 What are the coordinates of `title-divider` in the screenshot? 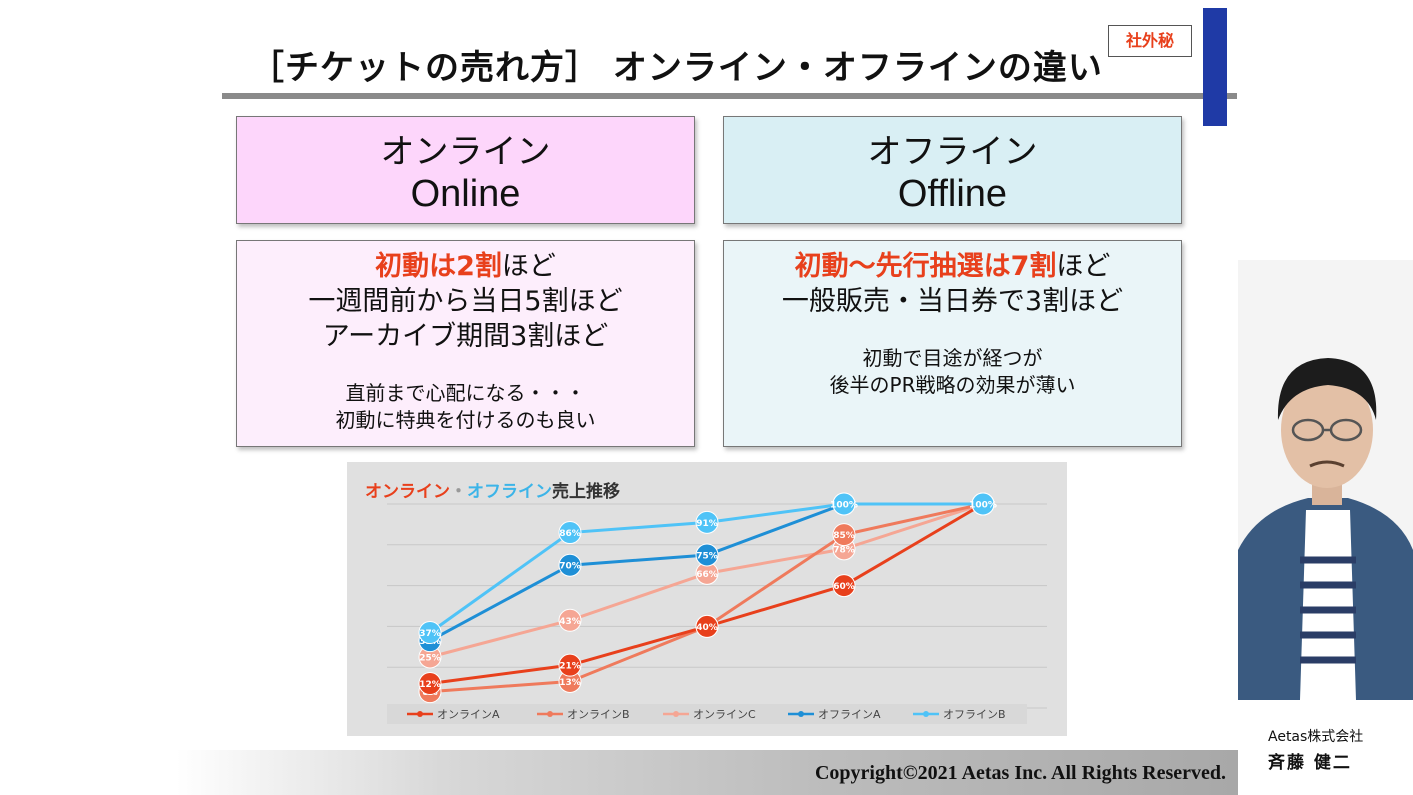 It's located at (729, 96).